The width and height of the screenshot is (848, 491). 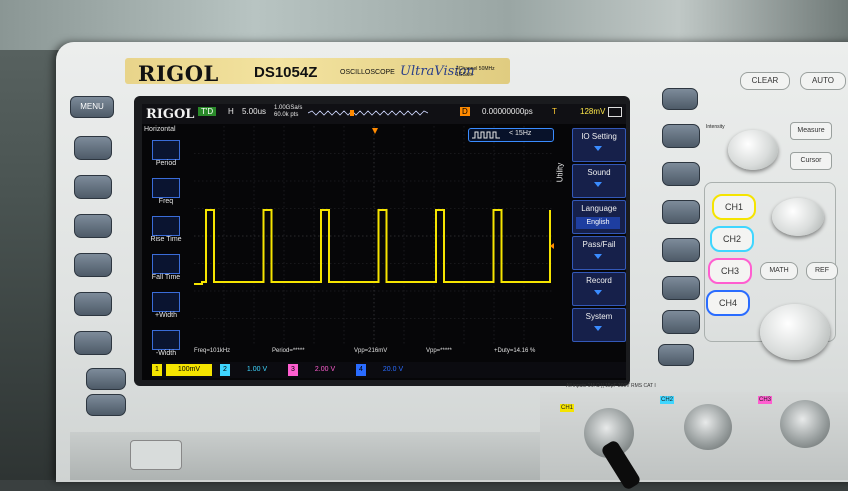 What do you see at coordinates (166, 353) in the screenshot?
I see `measure-item-label: -Width` at bounding box center [166, 353].